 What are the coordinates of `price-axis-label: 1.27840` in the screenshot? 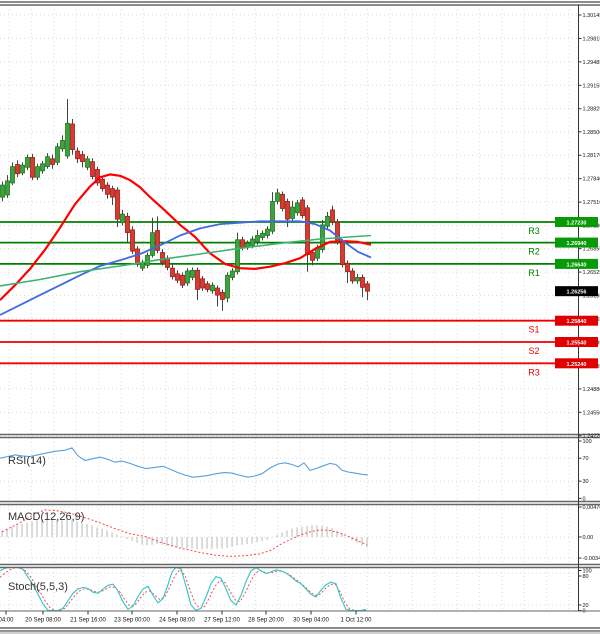 It's located at (591, 180).